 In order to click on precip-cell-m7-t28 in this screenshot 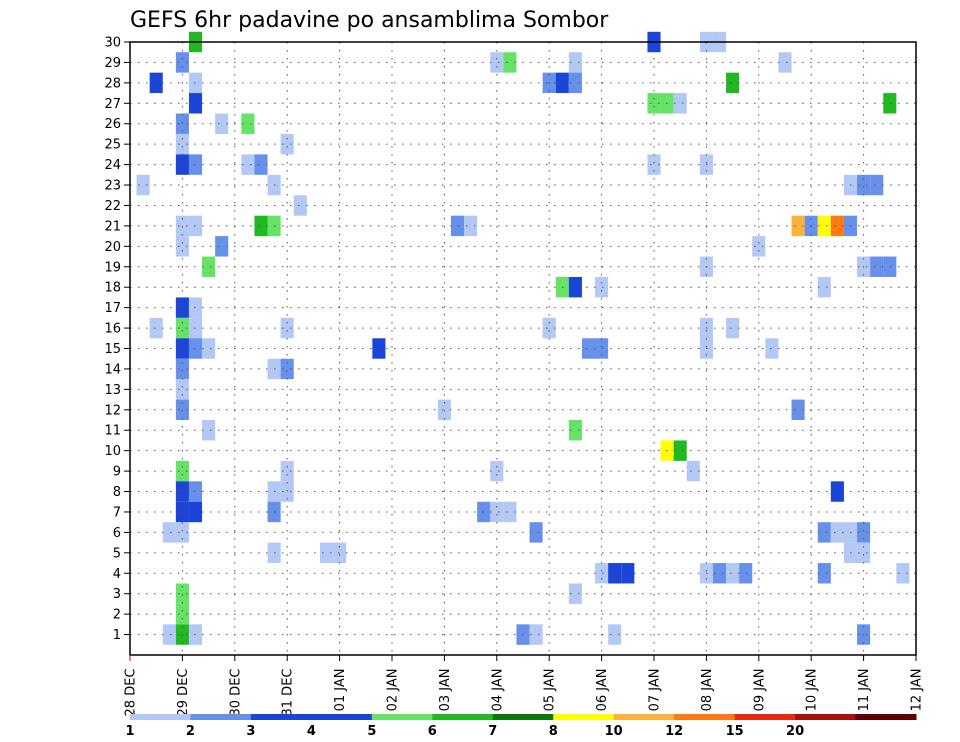, I will do `click(497, 512)`.